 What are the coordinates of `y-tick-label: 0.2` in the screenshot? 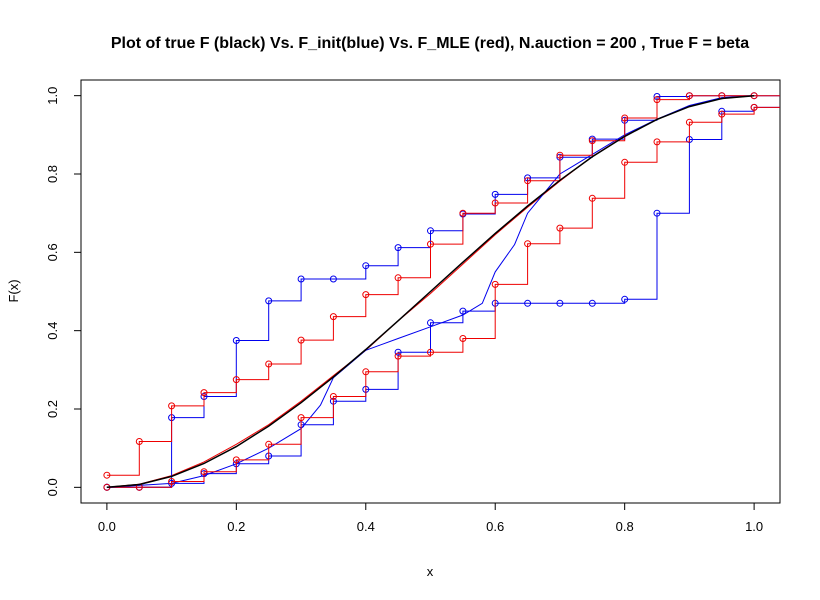 It's located at (52, 409).